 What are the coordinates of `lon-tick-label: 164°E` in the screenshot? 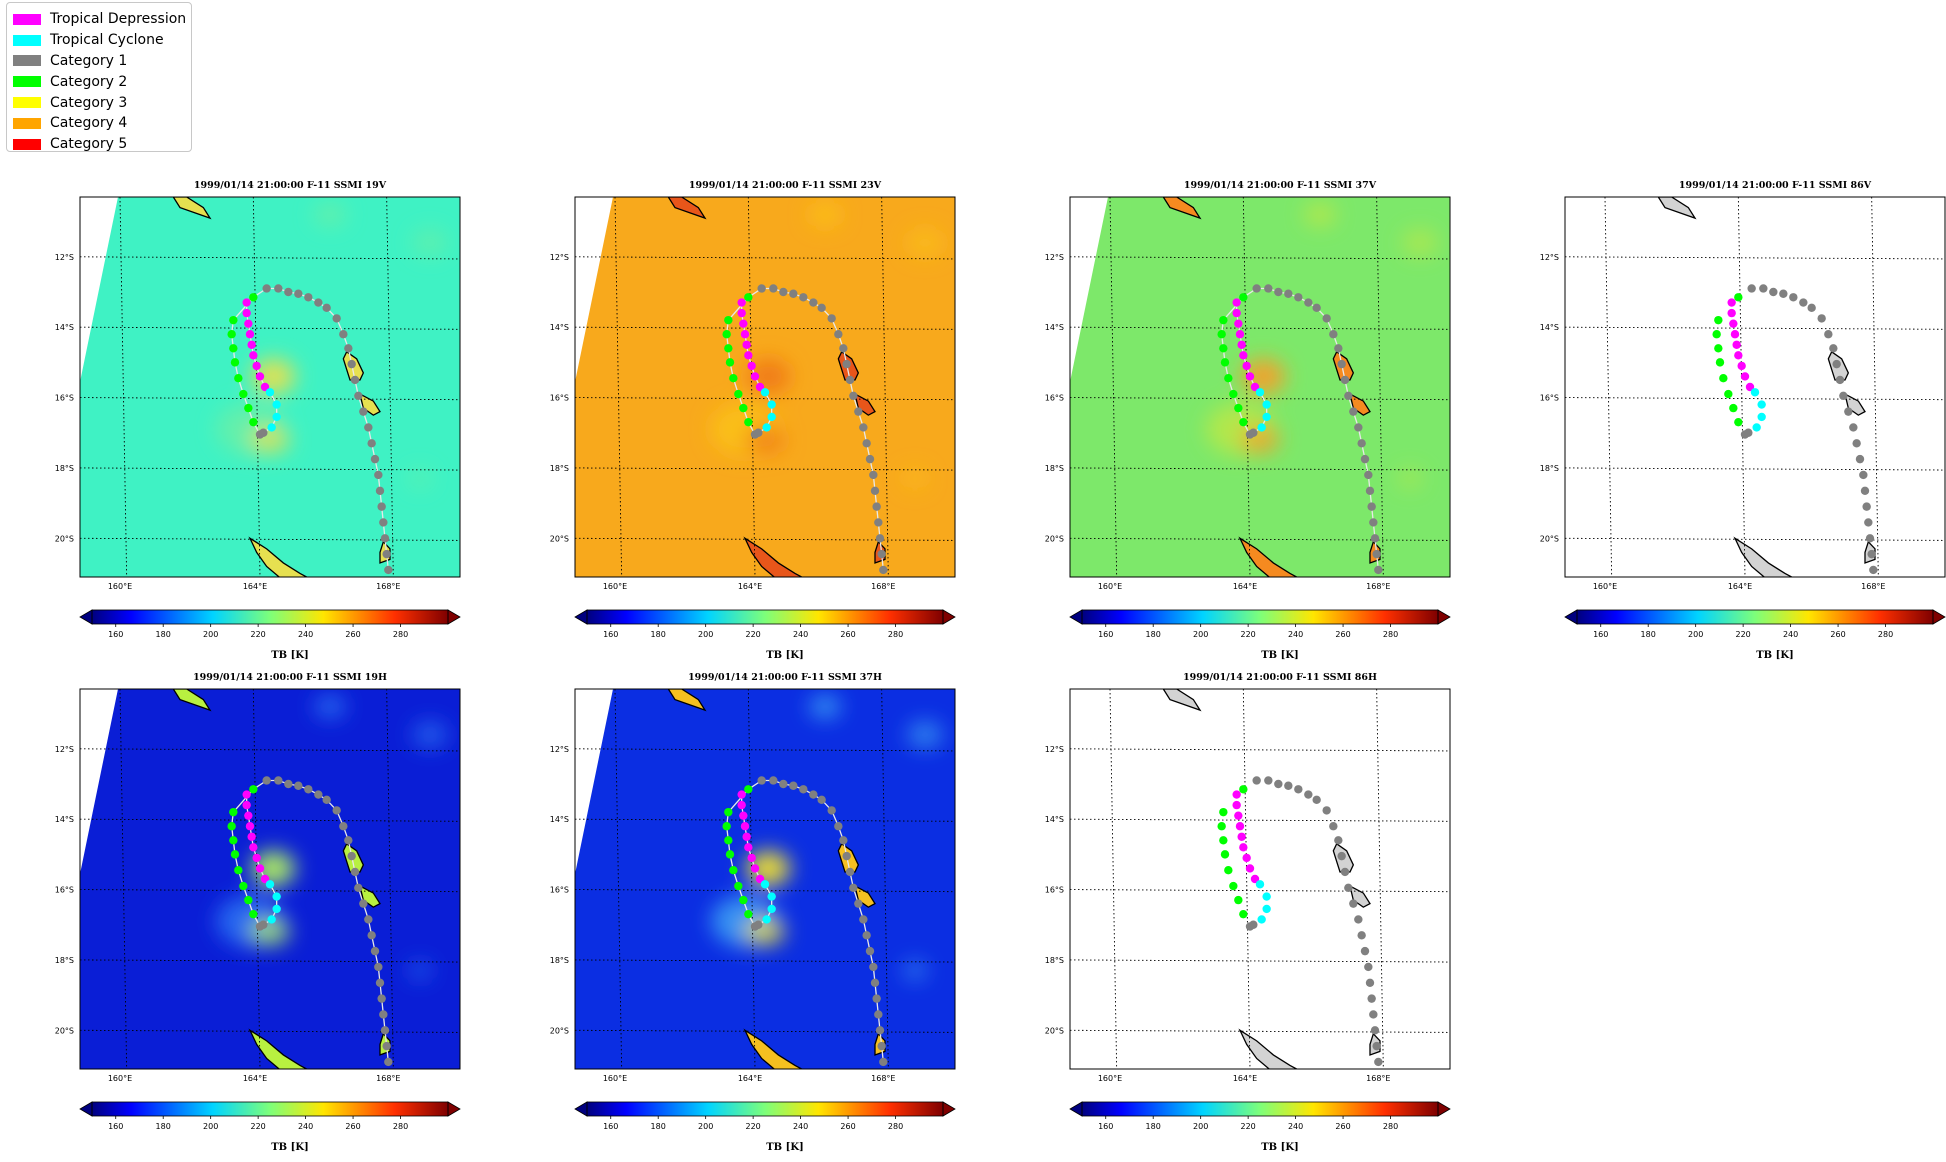 It's located at (1245, 586).